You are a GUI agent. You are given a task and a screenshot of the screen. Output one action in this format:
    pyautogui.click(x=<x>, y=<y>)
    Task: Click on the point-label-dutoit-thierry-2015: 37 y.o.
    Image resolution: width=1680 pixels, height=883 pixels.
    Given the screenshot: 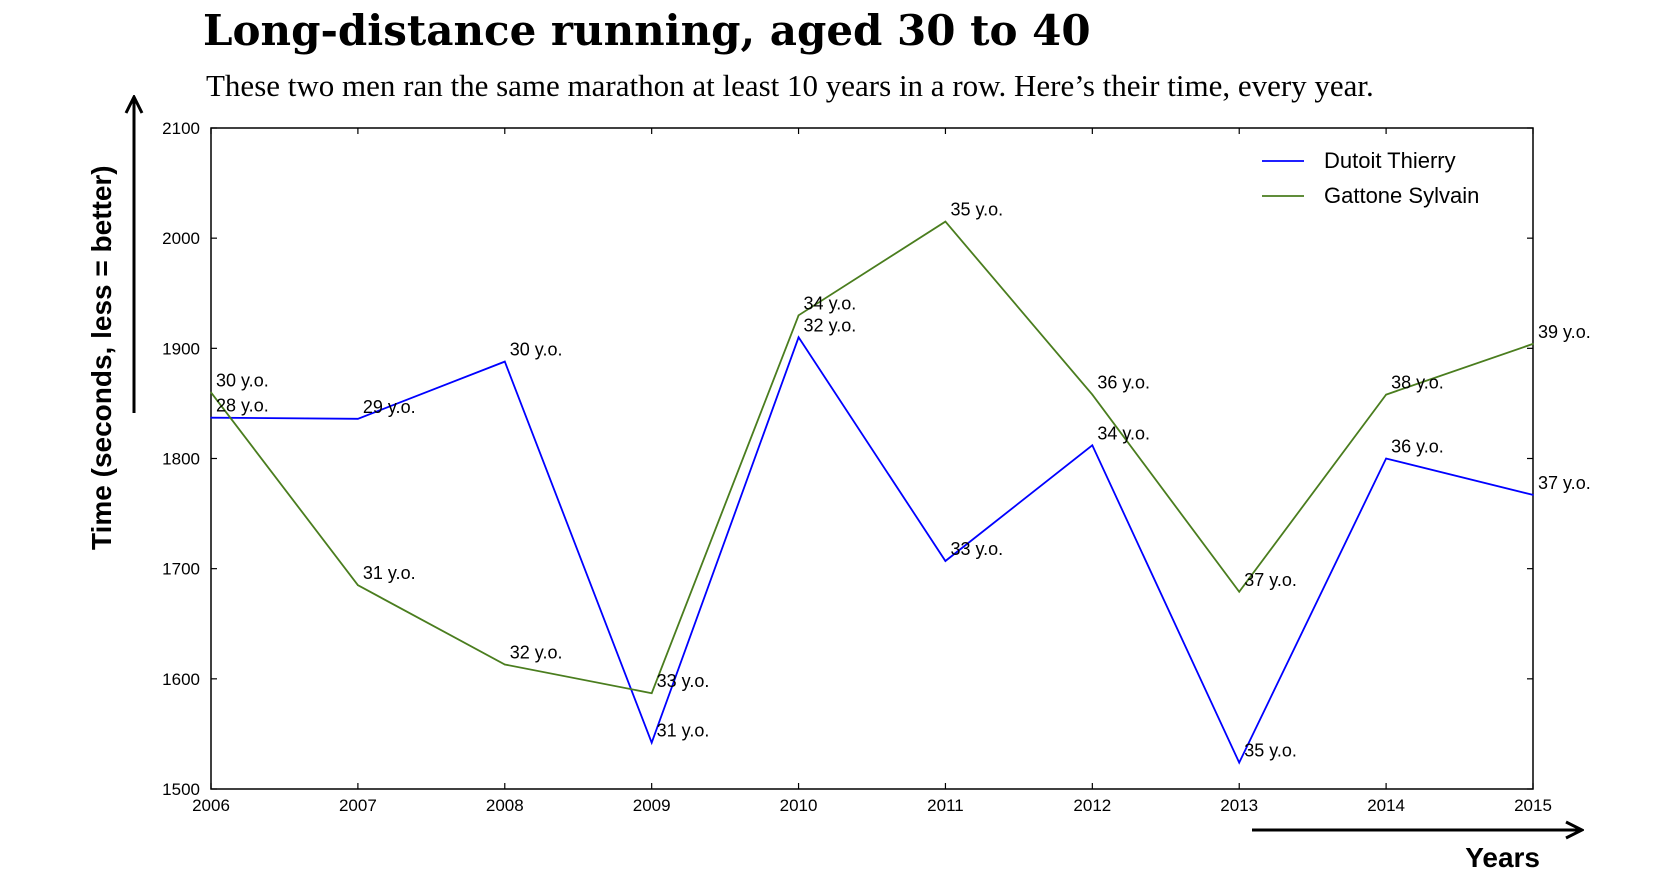 What is the action you would take?
    pyautogui.click(x=1564, y=483)
    